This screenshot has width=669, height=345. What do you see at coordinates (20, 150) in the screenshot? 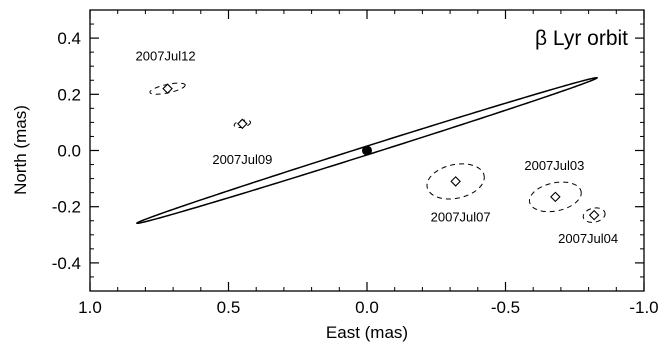
I see `y-axis-label: North (mas)` at bounding box center [20, 150].